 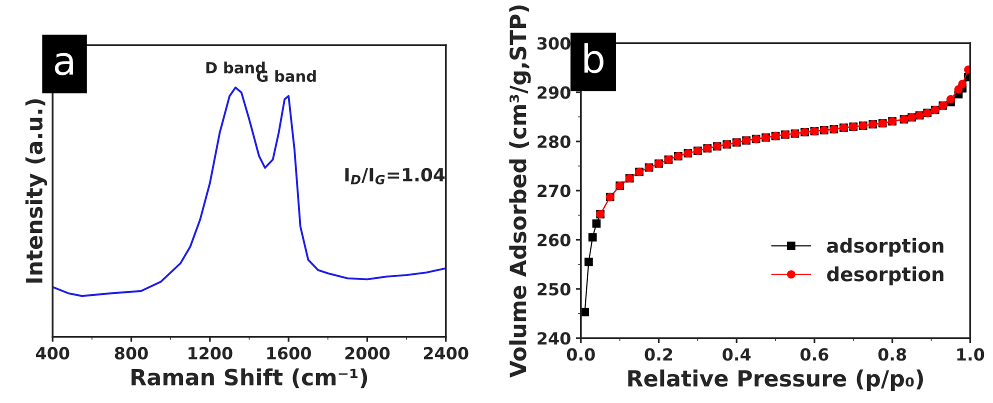 What do you see at coordinates (554, 191) in the screenshot?
I see `y-tick-label: 270` at bounding box center [554, 191].